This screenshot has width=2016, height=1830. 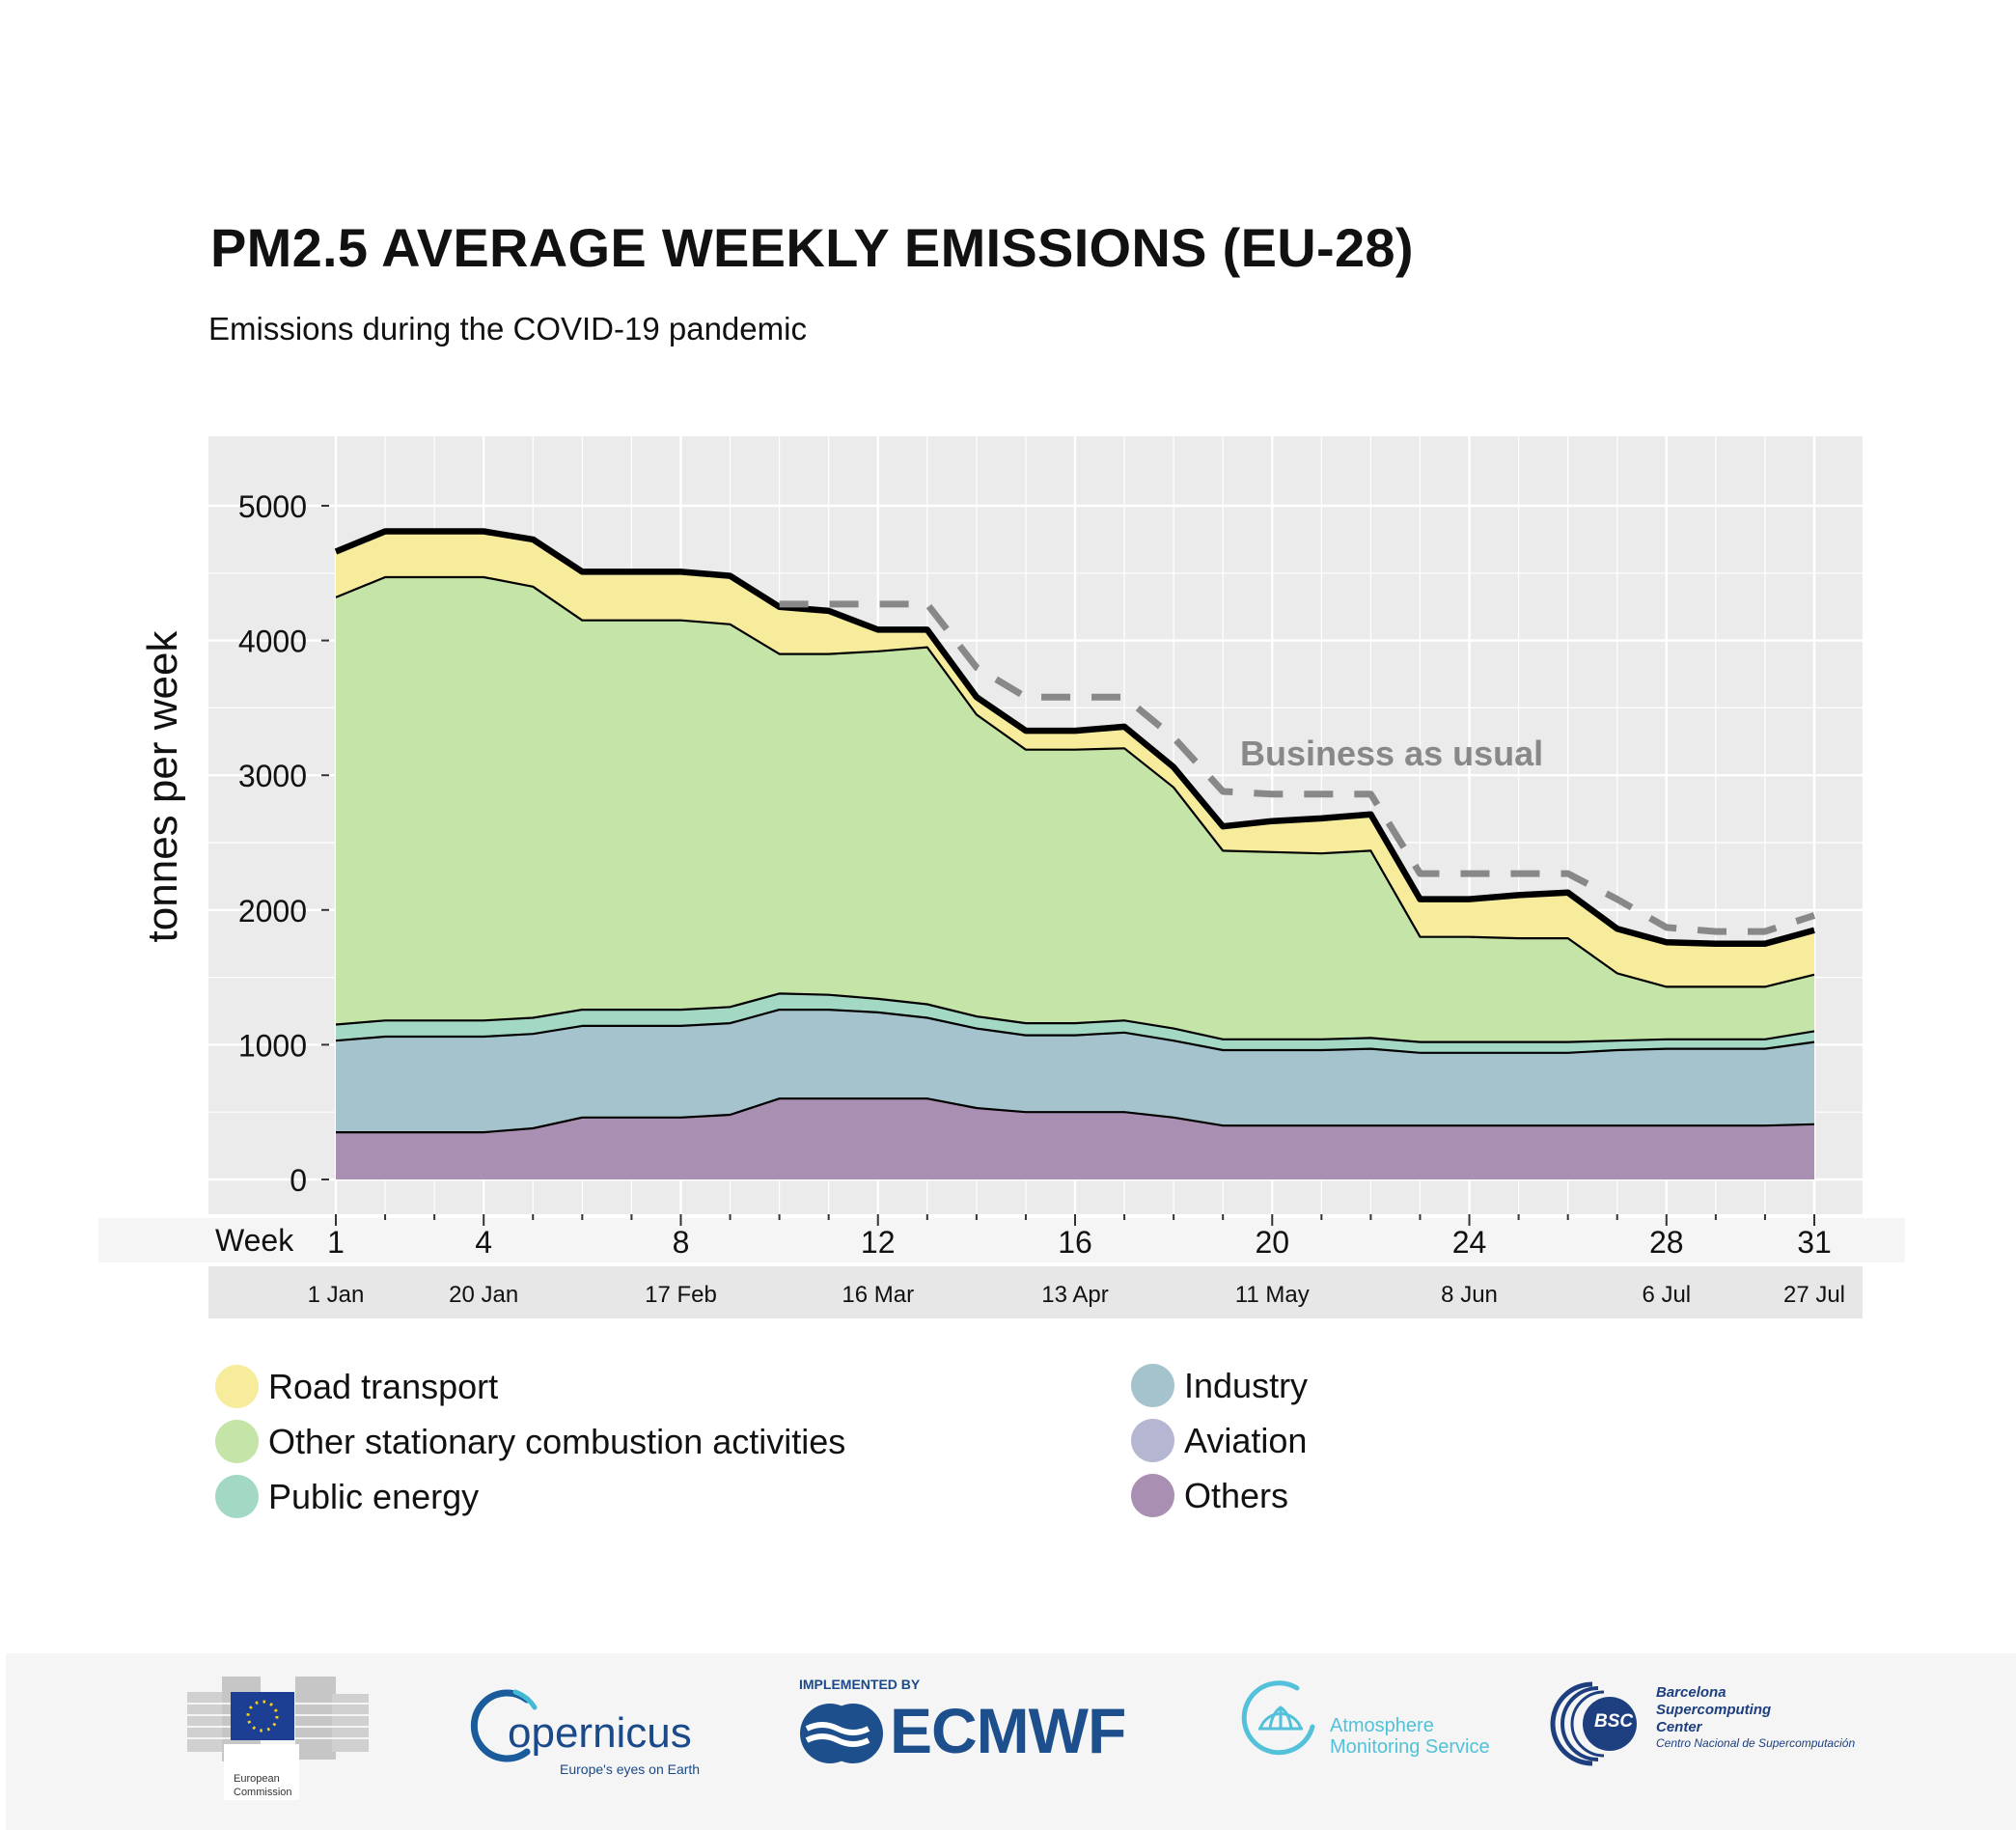 I want to click on legend-right: Industry Aviation Others, so click(x=1219, y=1441).